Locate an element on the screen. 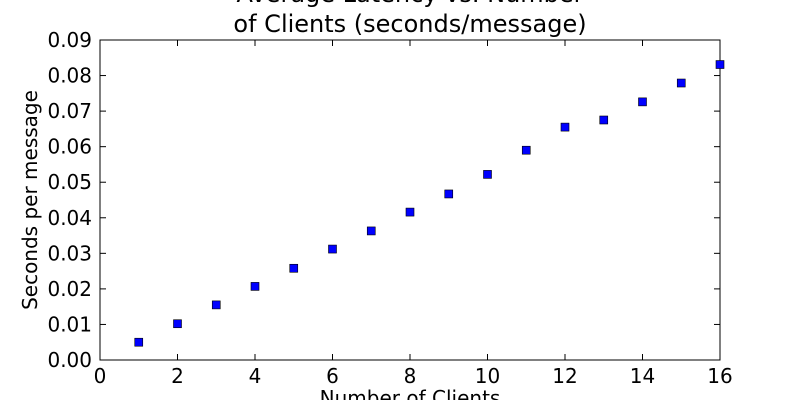 This screenshot has width=800, height=400. x-tick-label: 8 is located at coordinates (410, 376).